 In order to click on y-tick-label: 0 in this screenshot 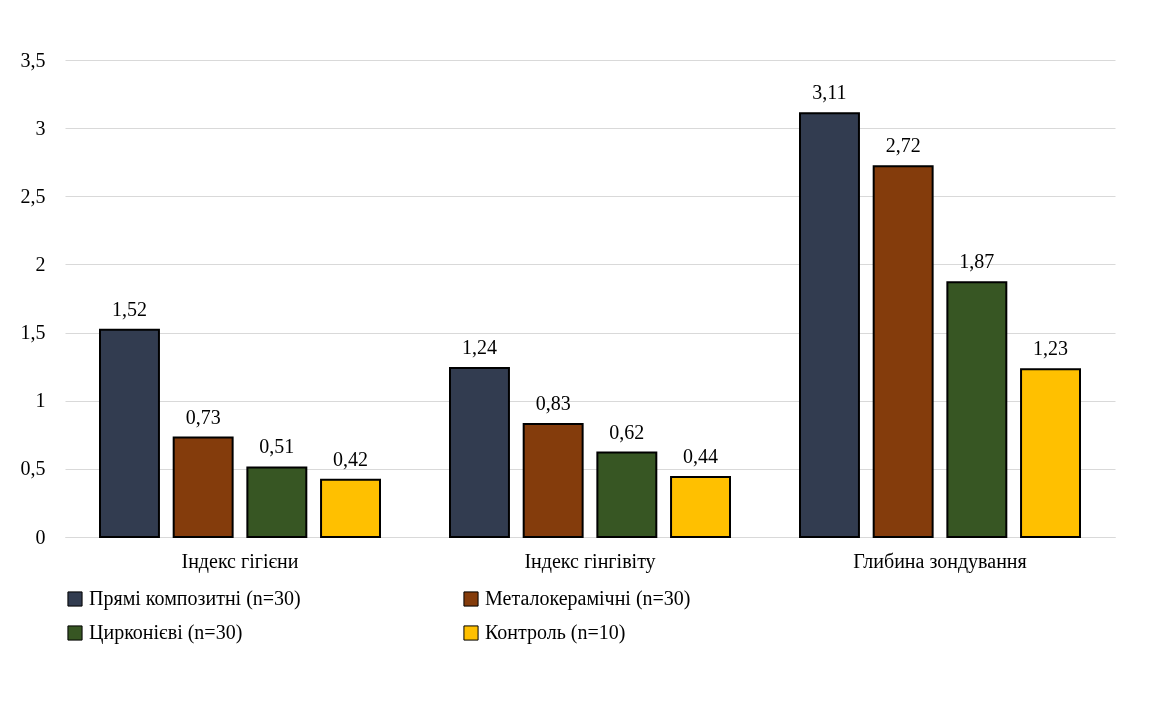, I will do `click(40, 536)`.